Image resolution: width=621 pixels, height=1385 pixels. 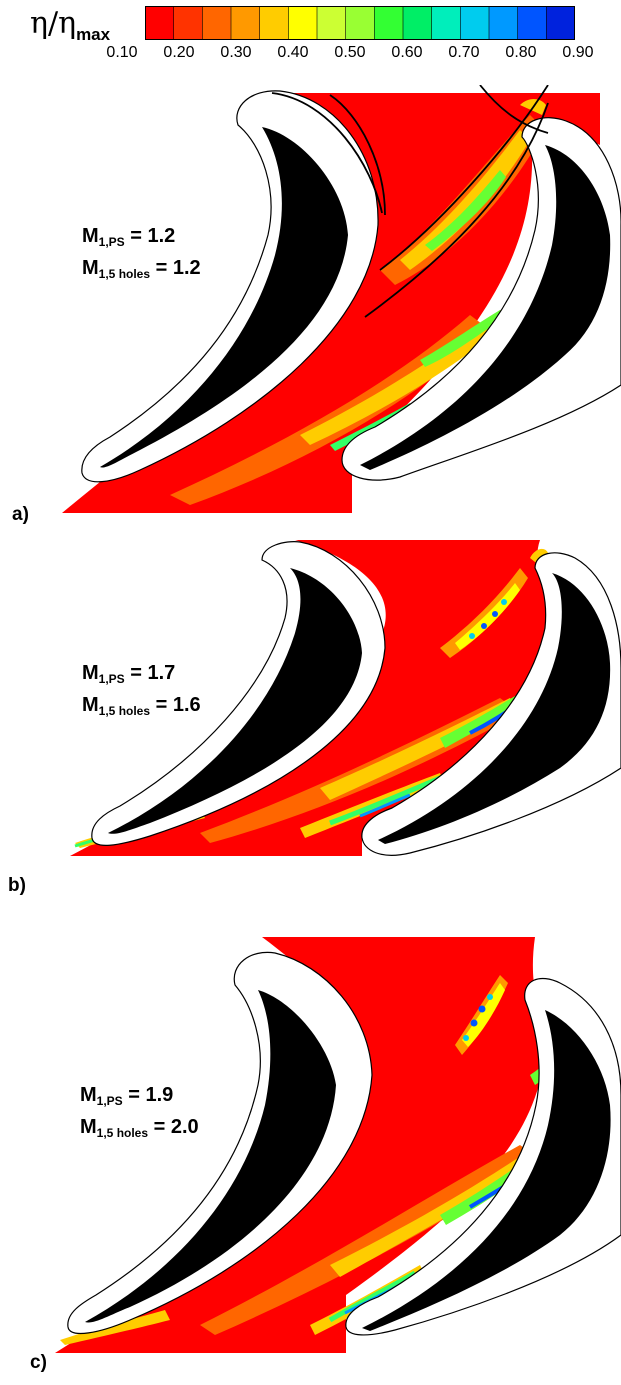 What do you see at coordinates (127, 1096) in the screenshot?
I see `m-ps-c: M1,PS = 1.9` at bounding box center [127, 1096].